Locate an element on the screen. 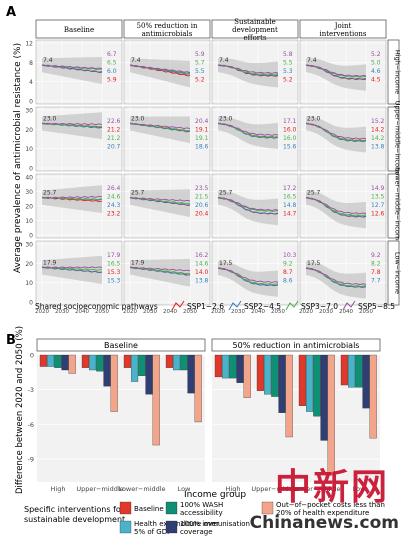 This screenshot has height=540, width=405. start-value-label: 17.5 is located at coordinates (314, 263).